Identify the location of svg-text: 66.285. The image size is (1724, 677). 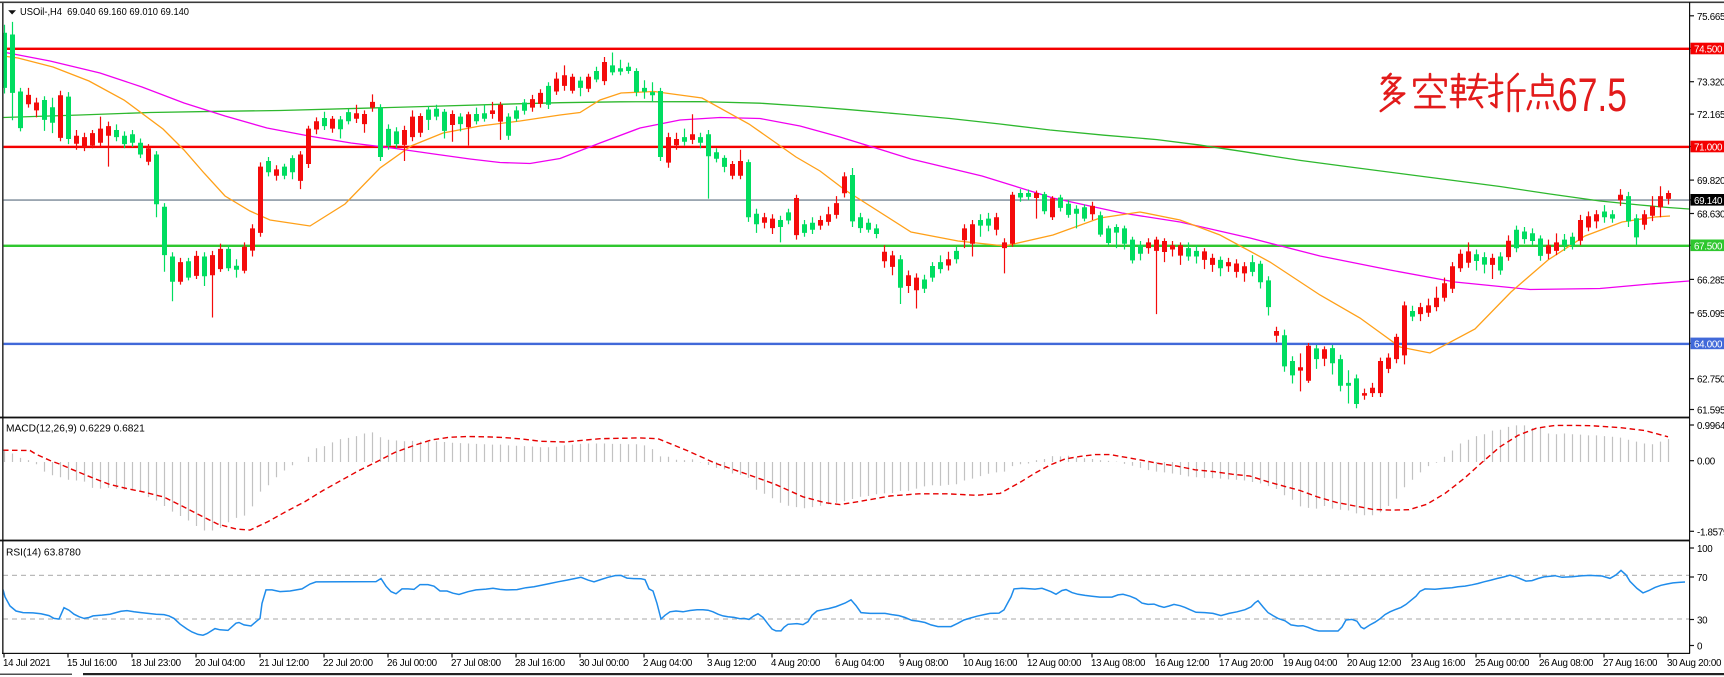
(1710, 280).